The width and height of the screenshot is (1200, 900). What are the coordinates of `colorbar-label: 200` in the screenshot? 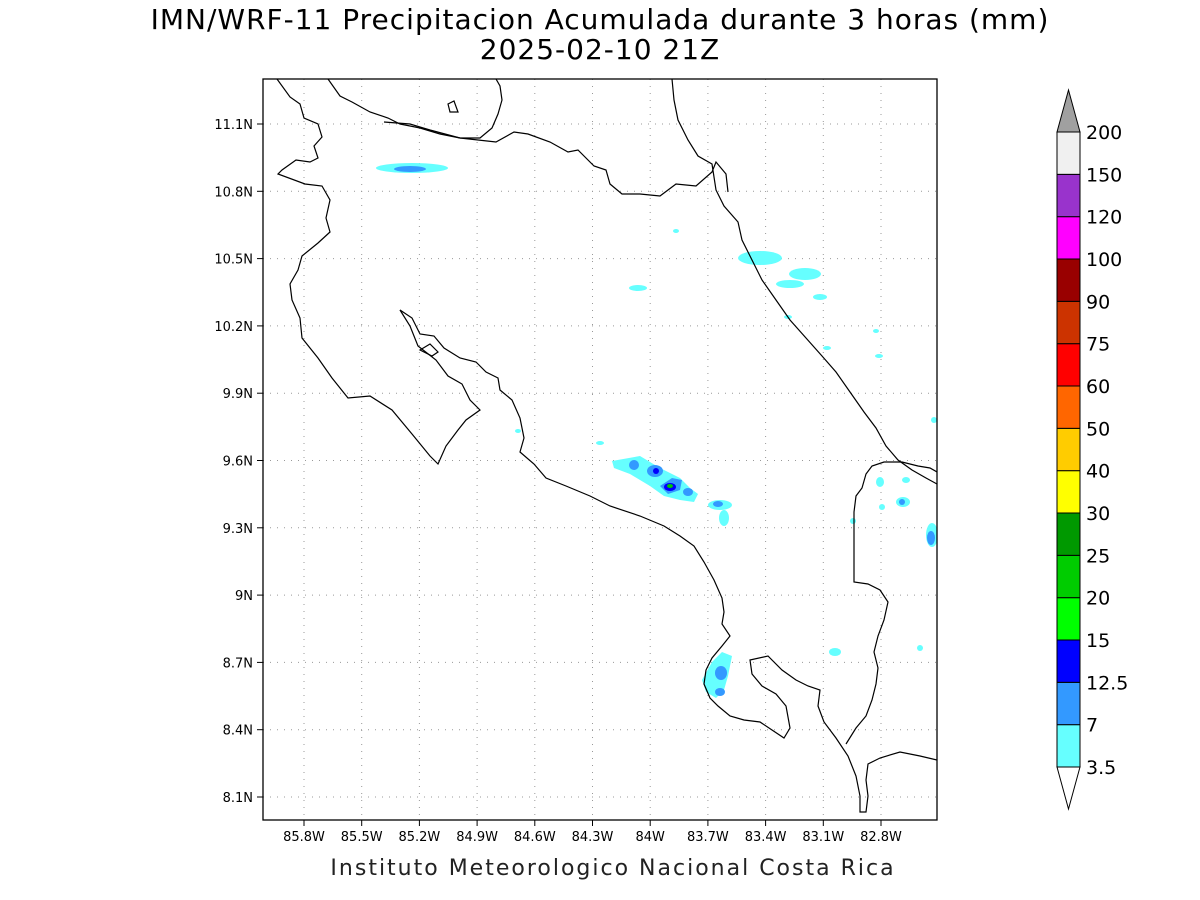 It's located at (1104, 133).